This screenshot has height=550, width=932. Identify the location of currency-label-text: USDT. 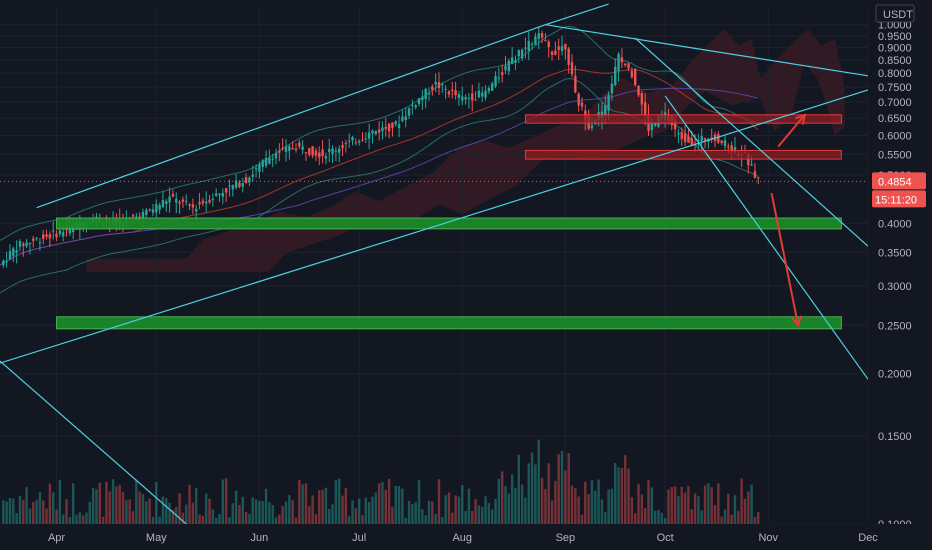
(898, 15).